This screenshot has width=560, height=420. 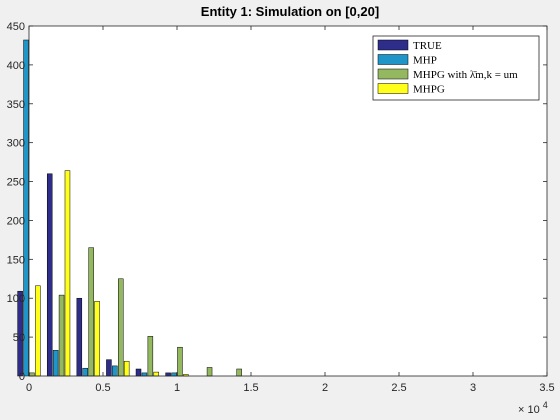 I want to click on legend-label-1: TRUE, so click(x=427, y=46).